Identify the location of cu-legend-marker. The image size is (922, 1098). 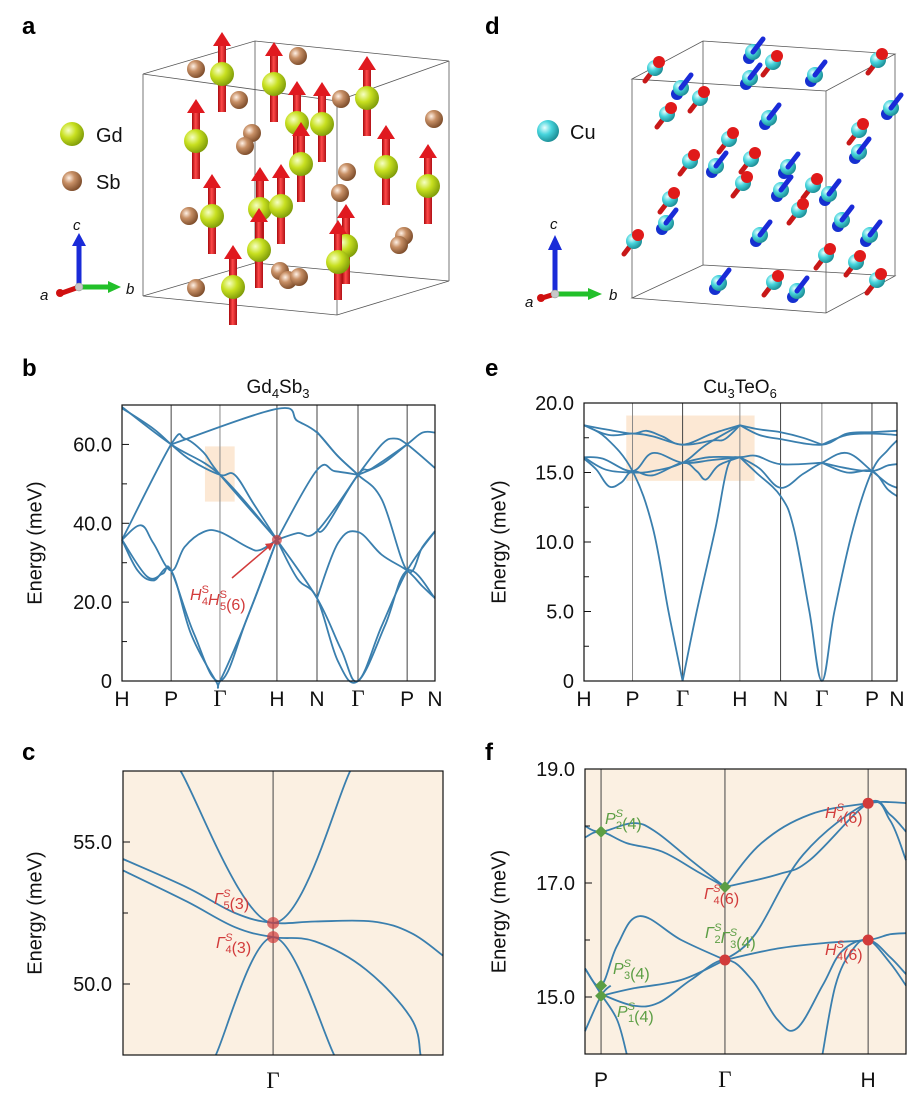
(548, 131).